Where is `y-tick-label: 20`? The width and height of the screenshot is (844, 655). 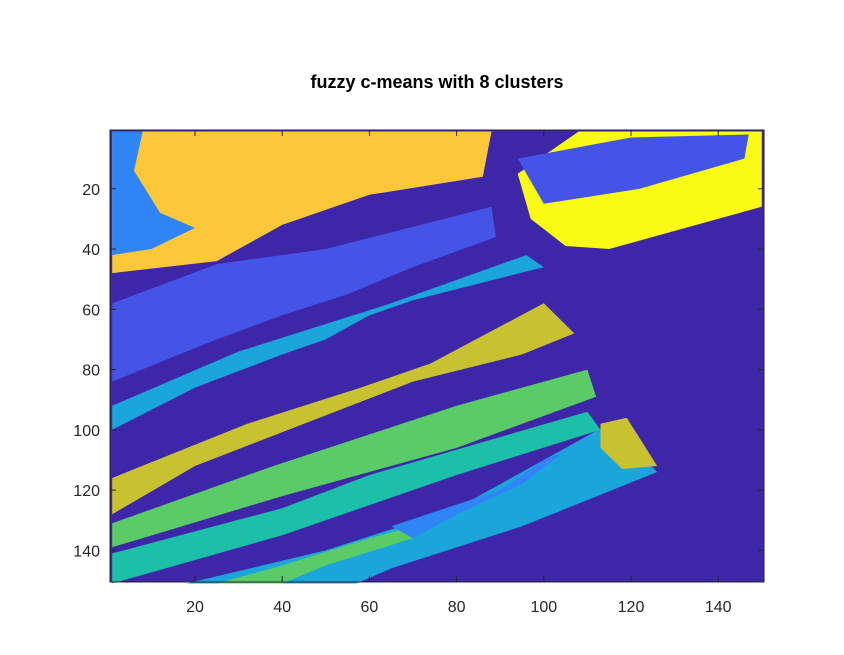
y-tick-label: 20 is located at coordinates (91, 190).